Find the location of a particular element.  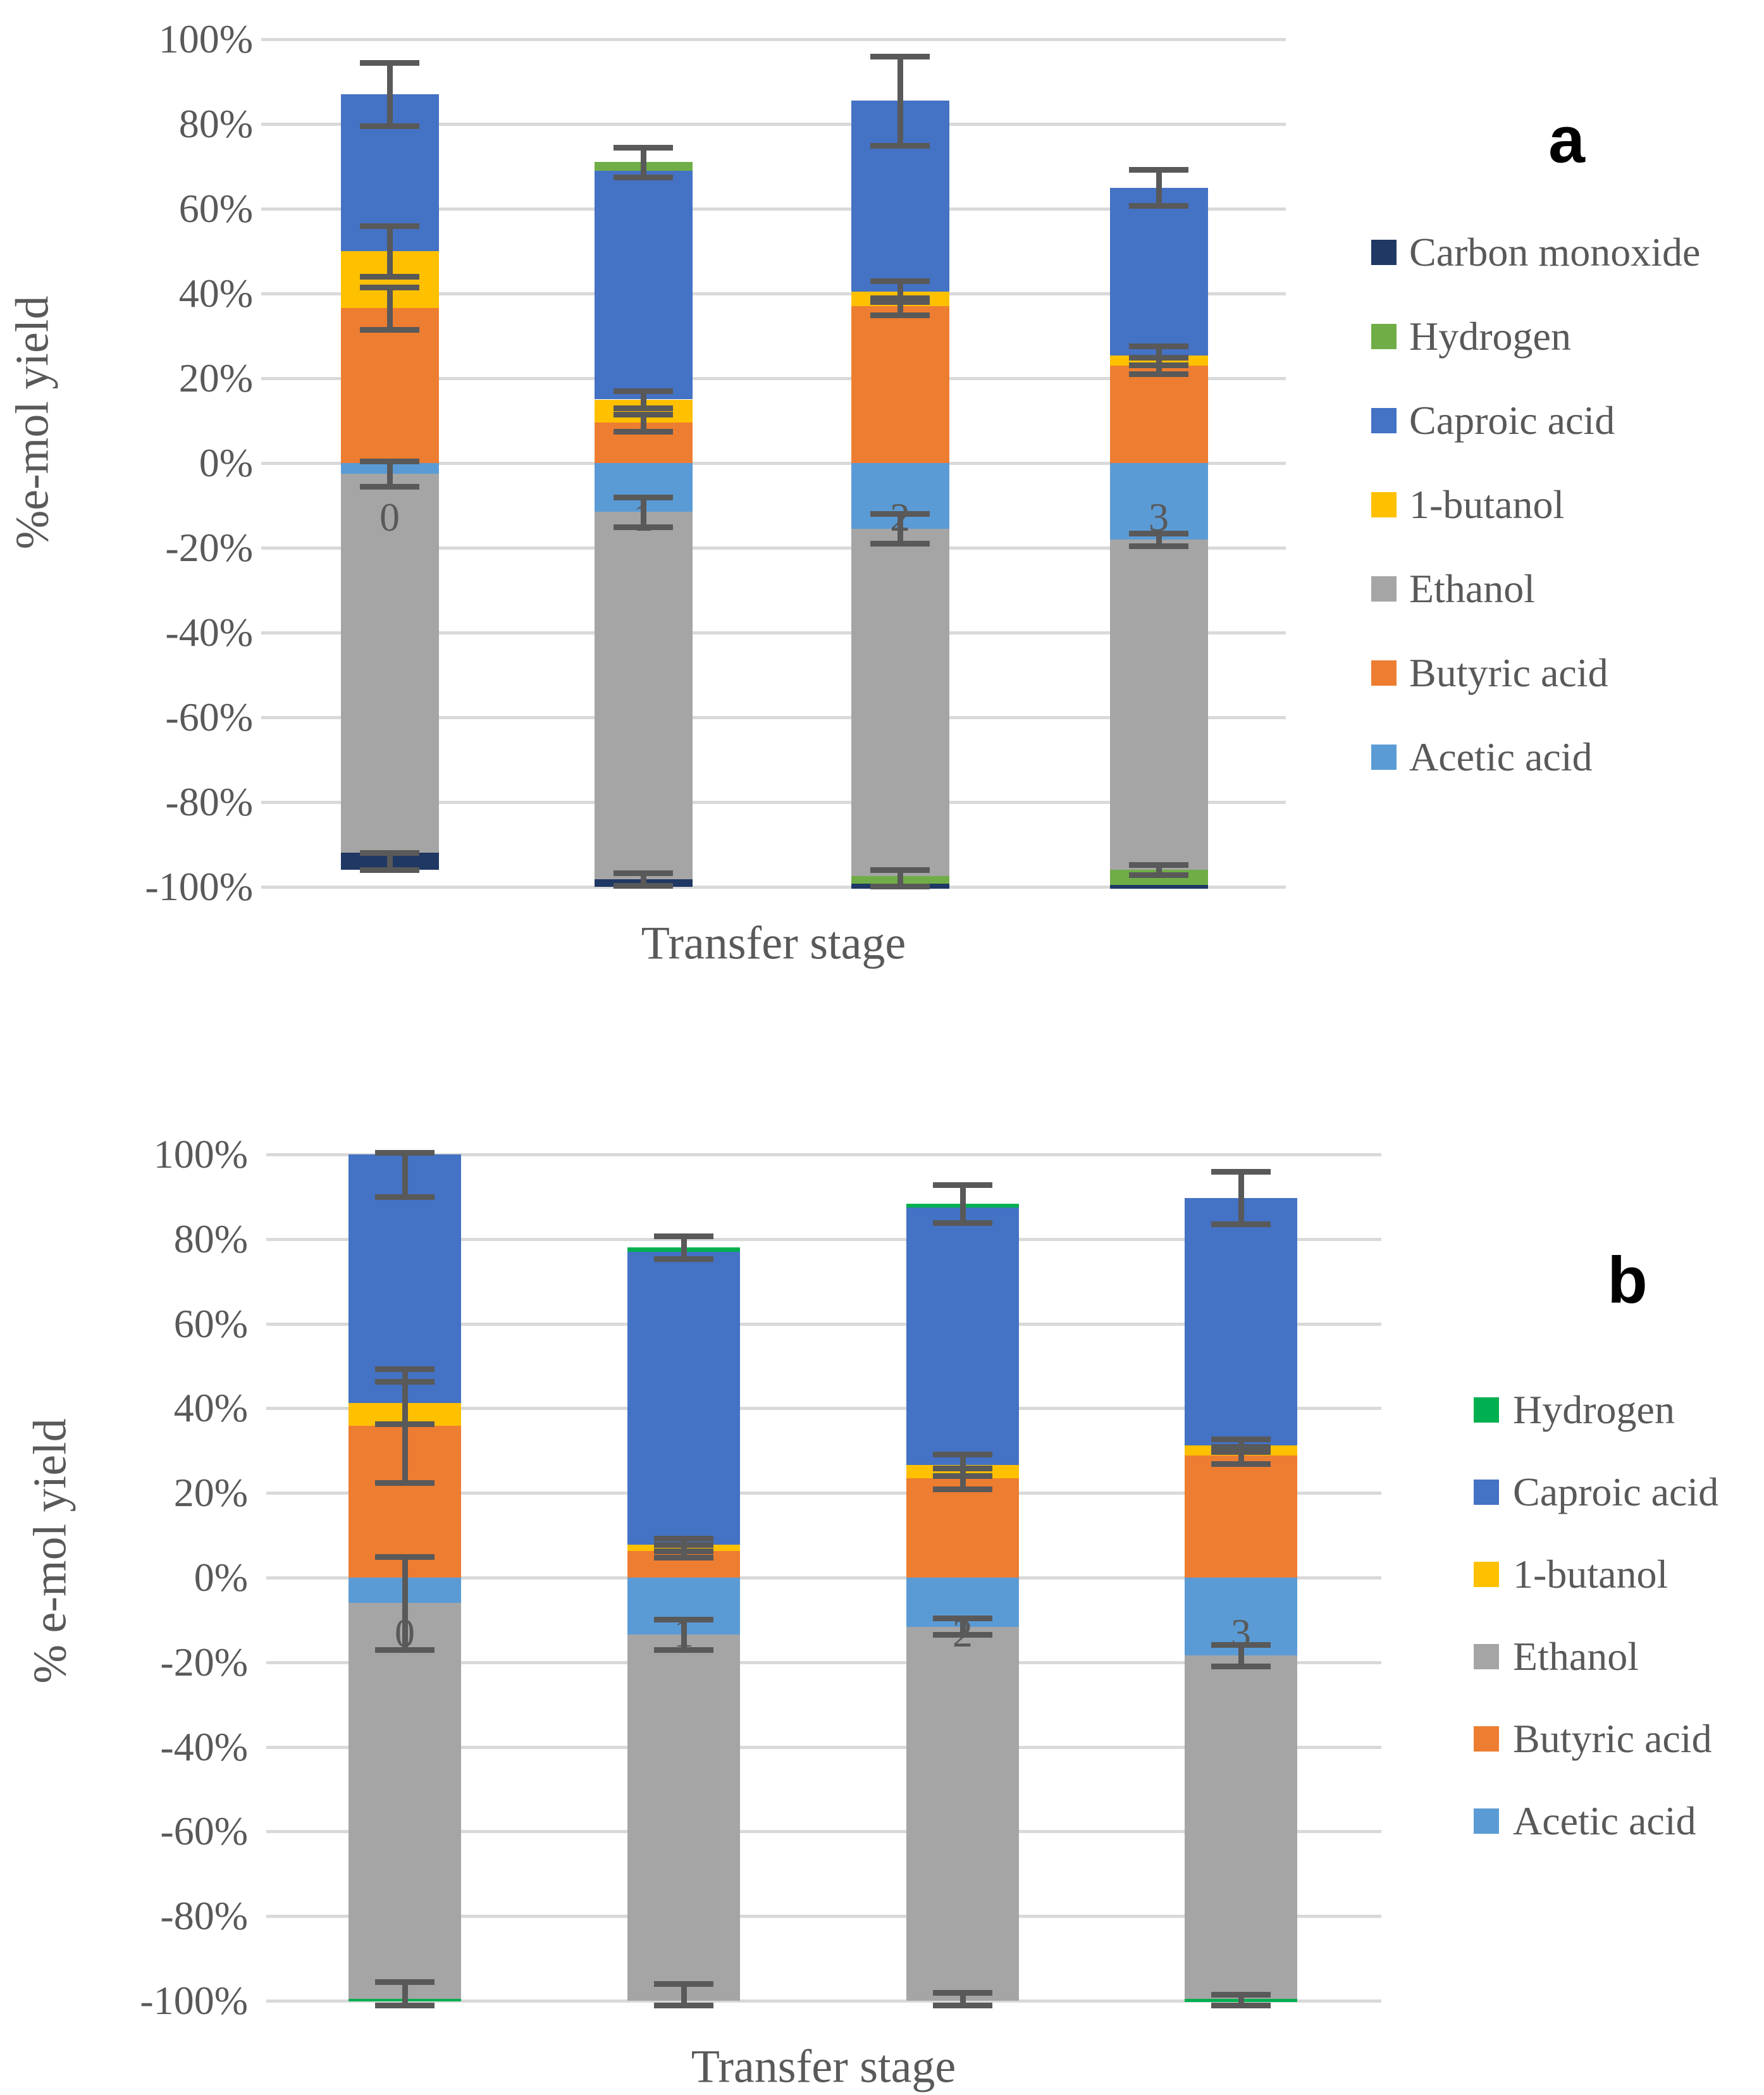

y-axis-title: % e-mol yield is located at coordinates (50, 1551).